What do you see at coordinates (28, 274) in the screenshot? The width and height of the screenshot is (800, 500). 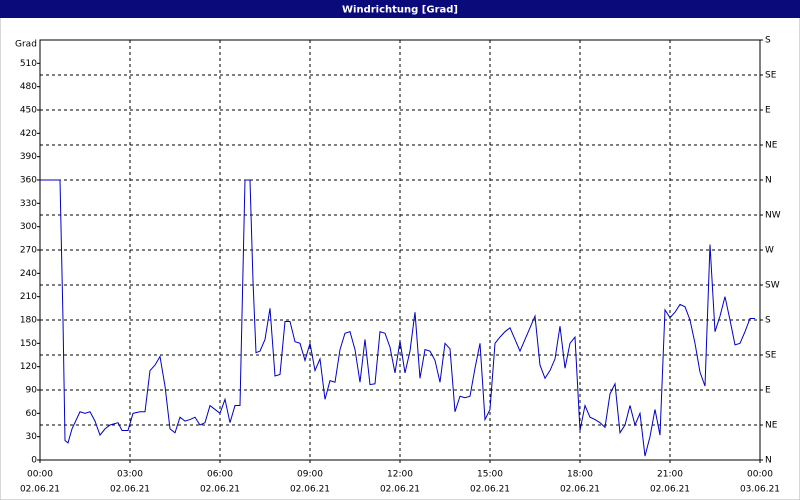 I see `y-tick-label: 240` at bounding box center [28, 274].